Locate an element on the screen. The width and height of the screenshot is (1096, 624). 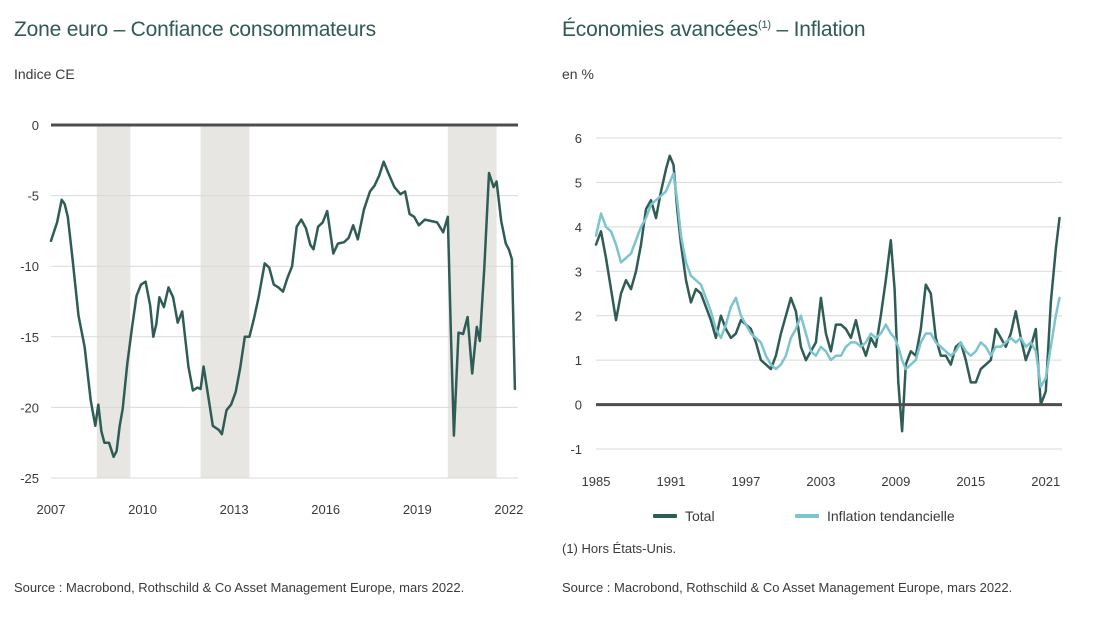
y-tick-label-1: -5 is located at coordinates (33, 196).